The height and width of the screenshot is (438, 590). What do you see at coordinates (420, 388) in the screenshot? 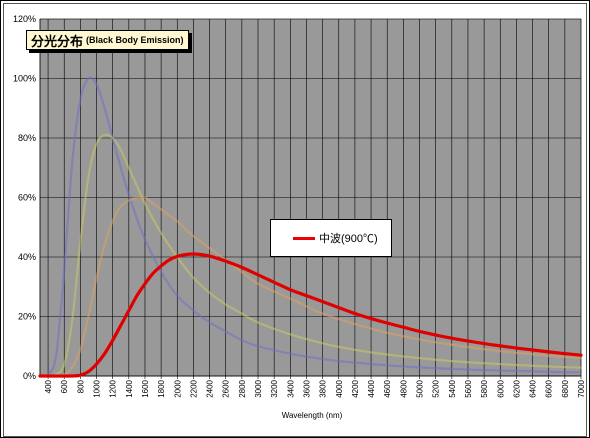
I see `x-tick-label: 5000` at bounding box center [420, 388].